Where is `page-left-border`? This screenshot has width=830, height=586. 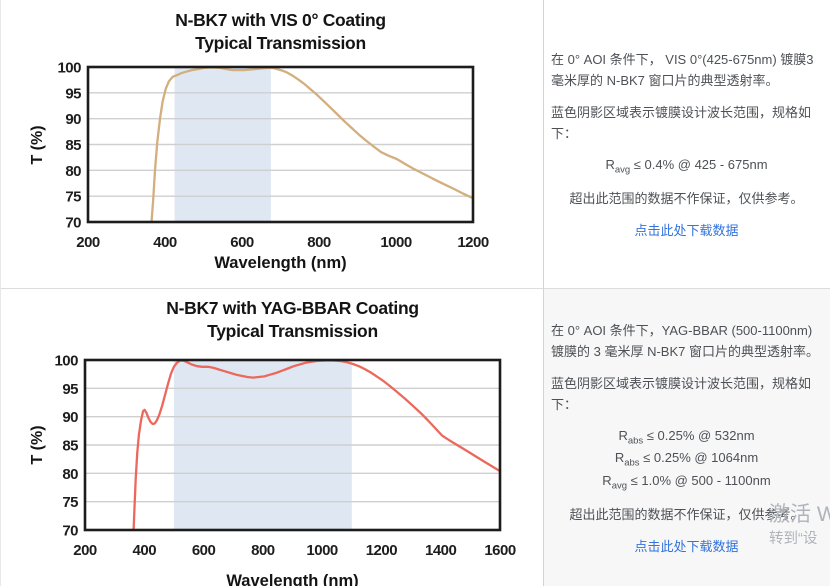
page-left-border is located at coordinates (0, 293).